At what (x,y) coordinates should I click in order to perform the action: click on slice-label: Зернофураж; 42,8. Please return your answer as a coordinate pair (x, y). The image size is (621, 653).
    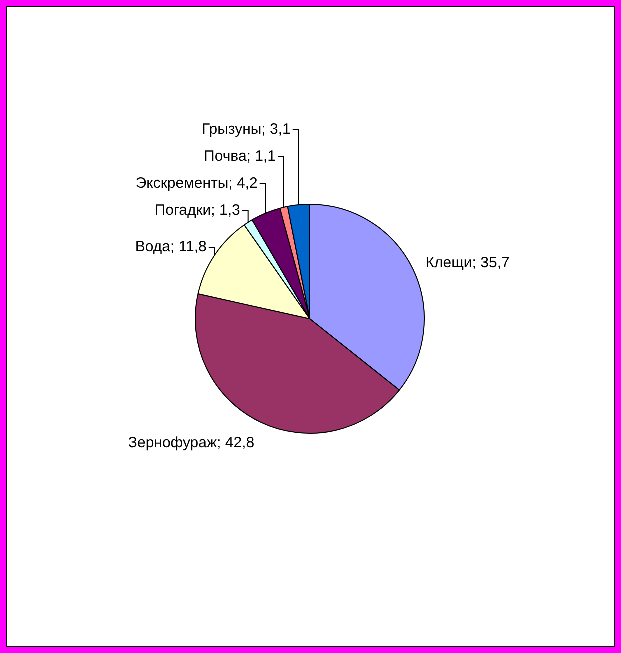
    Looking at the image, I should click on (191, 443).